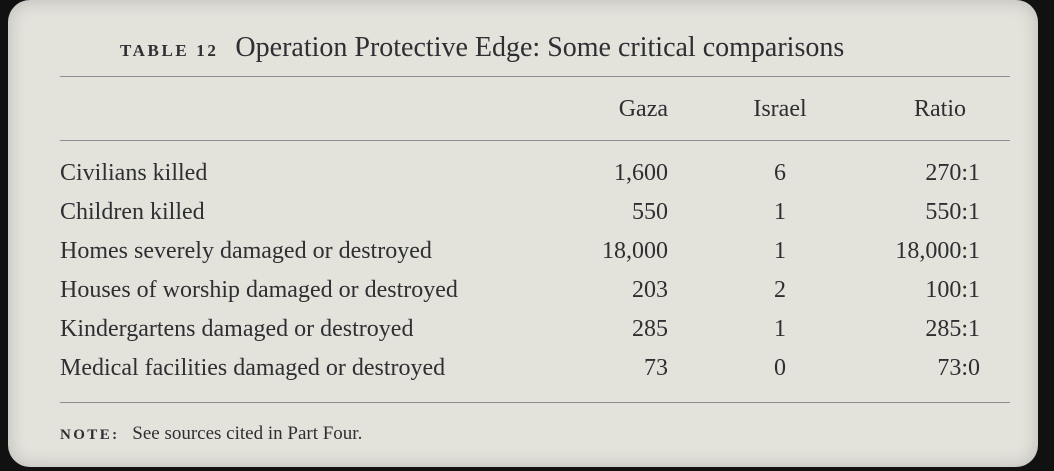 This screenshot has height=471, width=1054. I want to click on gaza-value: 203, so click(650, 290).